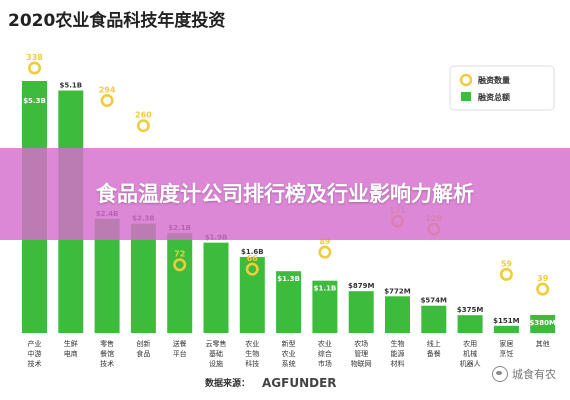  What do you see at coordinates (397, 291) in the screenshot?
I see `bar-value-label: $772M` at bounding box center [397, 291].